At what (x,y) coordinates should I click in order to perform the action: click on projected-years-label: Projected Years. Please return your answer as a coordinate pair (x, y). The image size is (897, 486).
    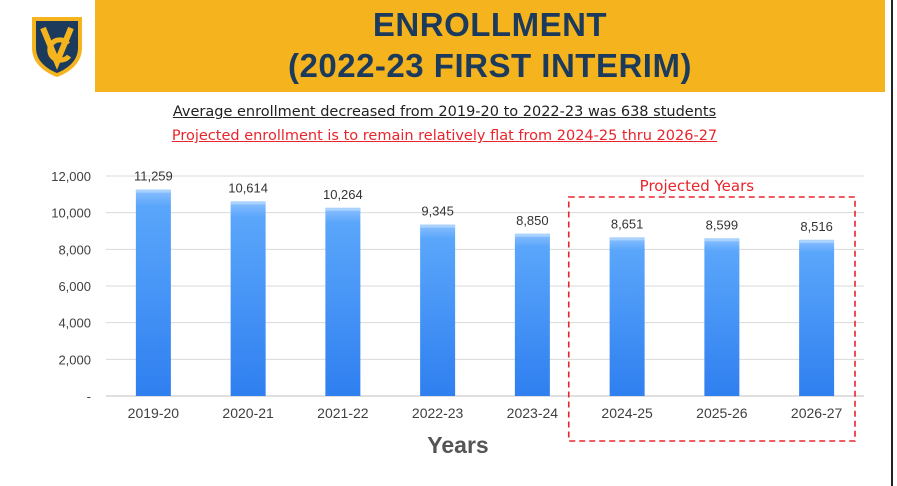
    Looking at the image, I should click on (697, 186).